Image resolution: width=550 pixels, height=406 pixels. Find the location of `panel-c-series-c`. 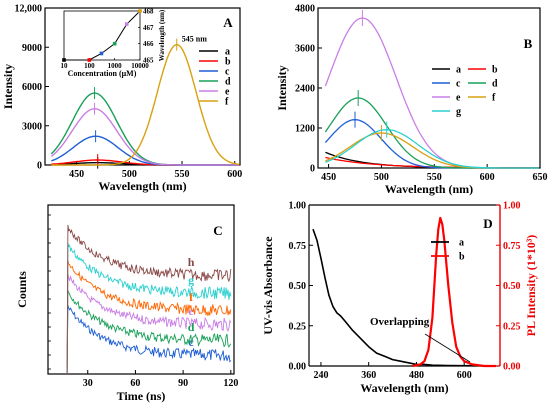

panel-c-series-c is located at coordinates (149, 339).